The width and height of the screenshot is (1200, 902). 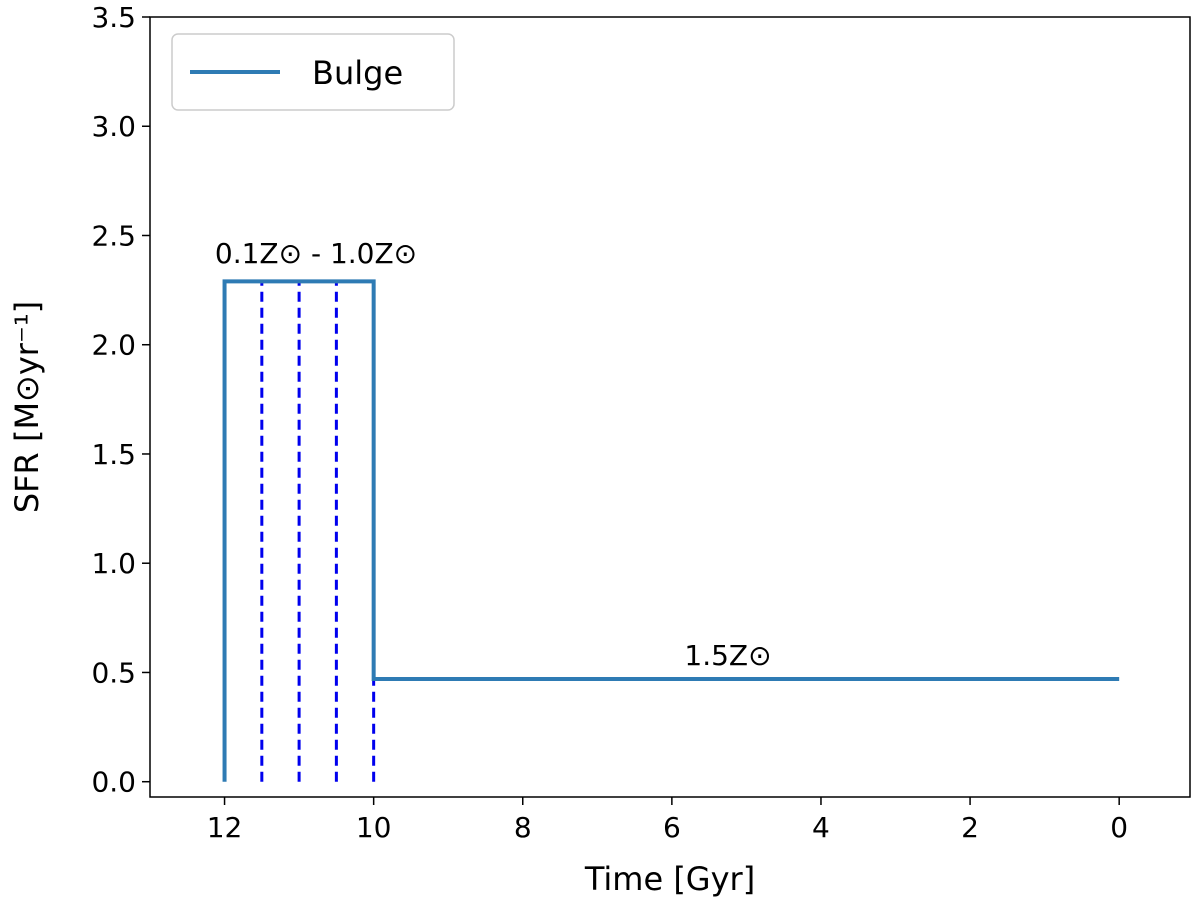 I want to click on legend-label: Bulge, so click(x=357, y=73).